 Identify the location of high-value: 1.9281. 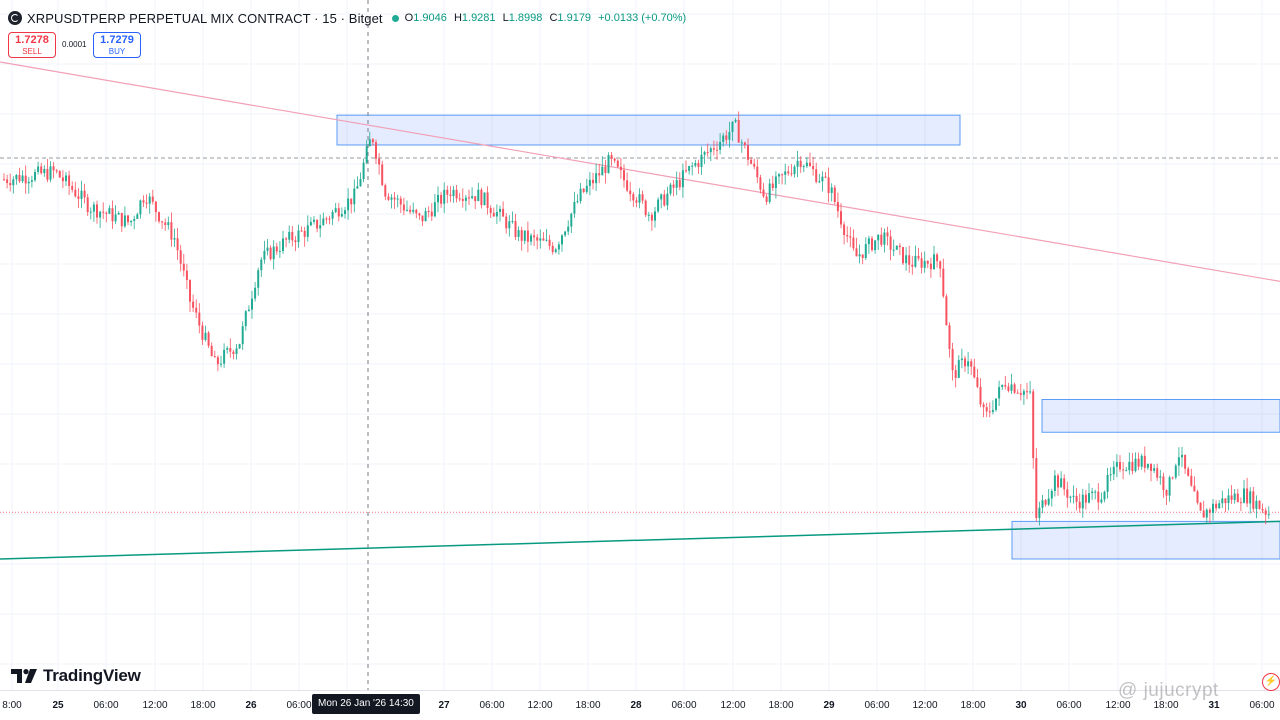
(478, 18).